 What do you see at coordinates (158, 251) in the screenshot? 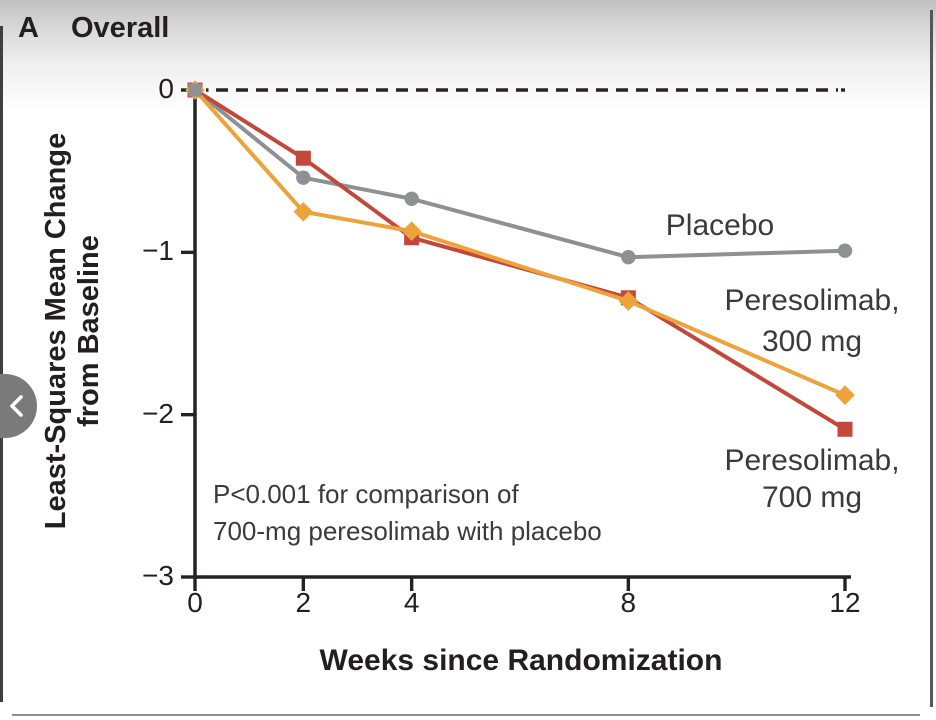
I see `y-tick-label: −1` at bounding box center [158, 251].